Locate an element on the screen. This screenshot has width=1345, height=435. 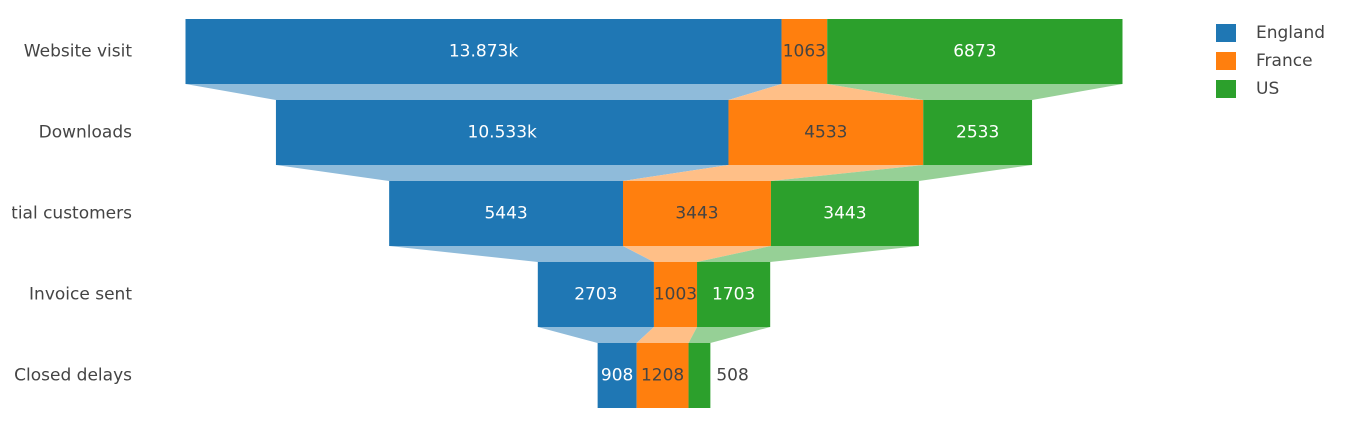
legend-label-france: France is located at coordinates (1284, 61).